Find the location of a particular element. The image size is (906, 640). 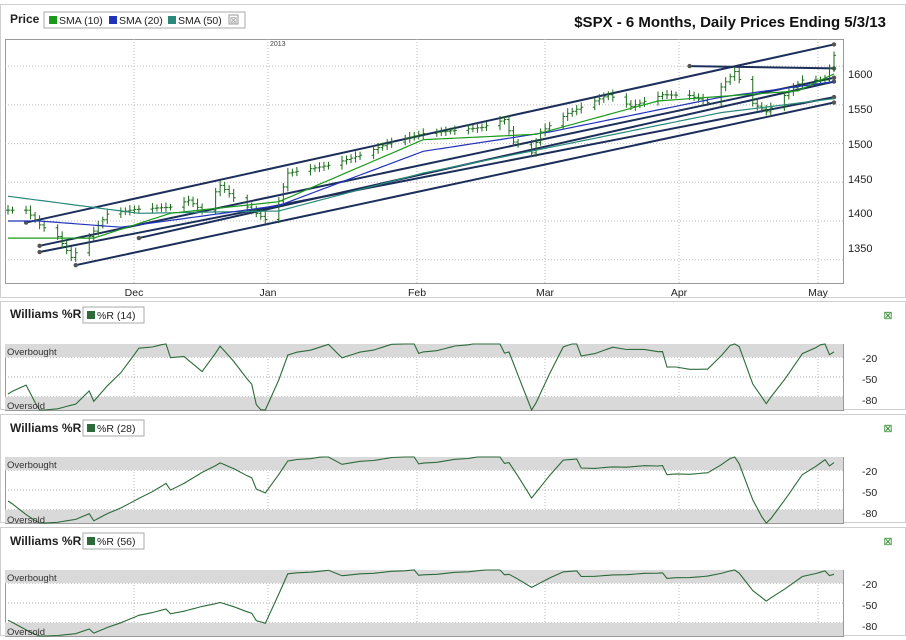

wr14-title: Williams %R is located at coordinates (46, 314).